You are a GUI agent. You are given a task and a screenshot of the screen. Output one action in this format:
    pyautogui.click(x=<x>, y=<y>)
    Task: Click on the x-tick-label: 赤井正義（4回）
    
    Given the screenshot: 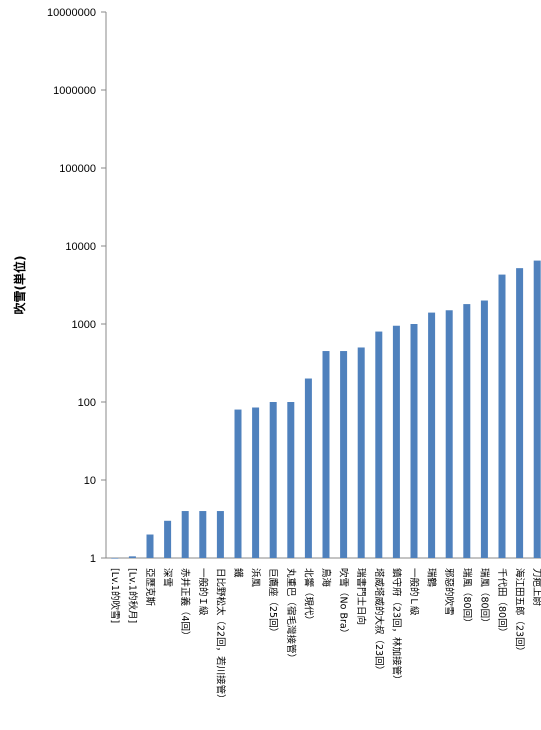 What is the action you would take?
    pyautogui.click(x=185, y=604)
    